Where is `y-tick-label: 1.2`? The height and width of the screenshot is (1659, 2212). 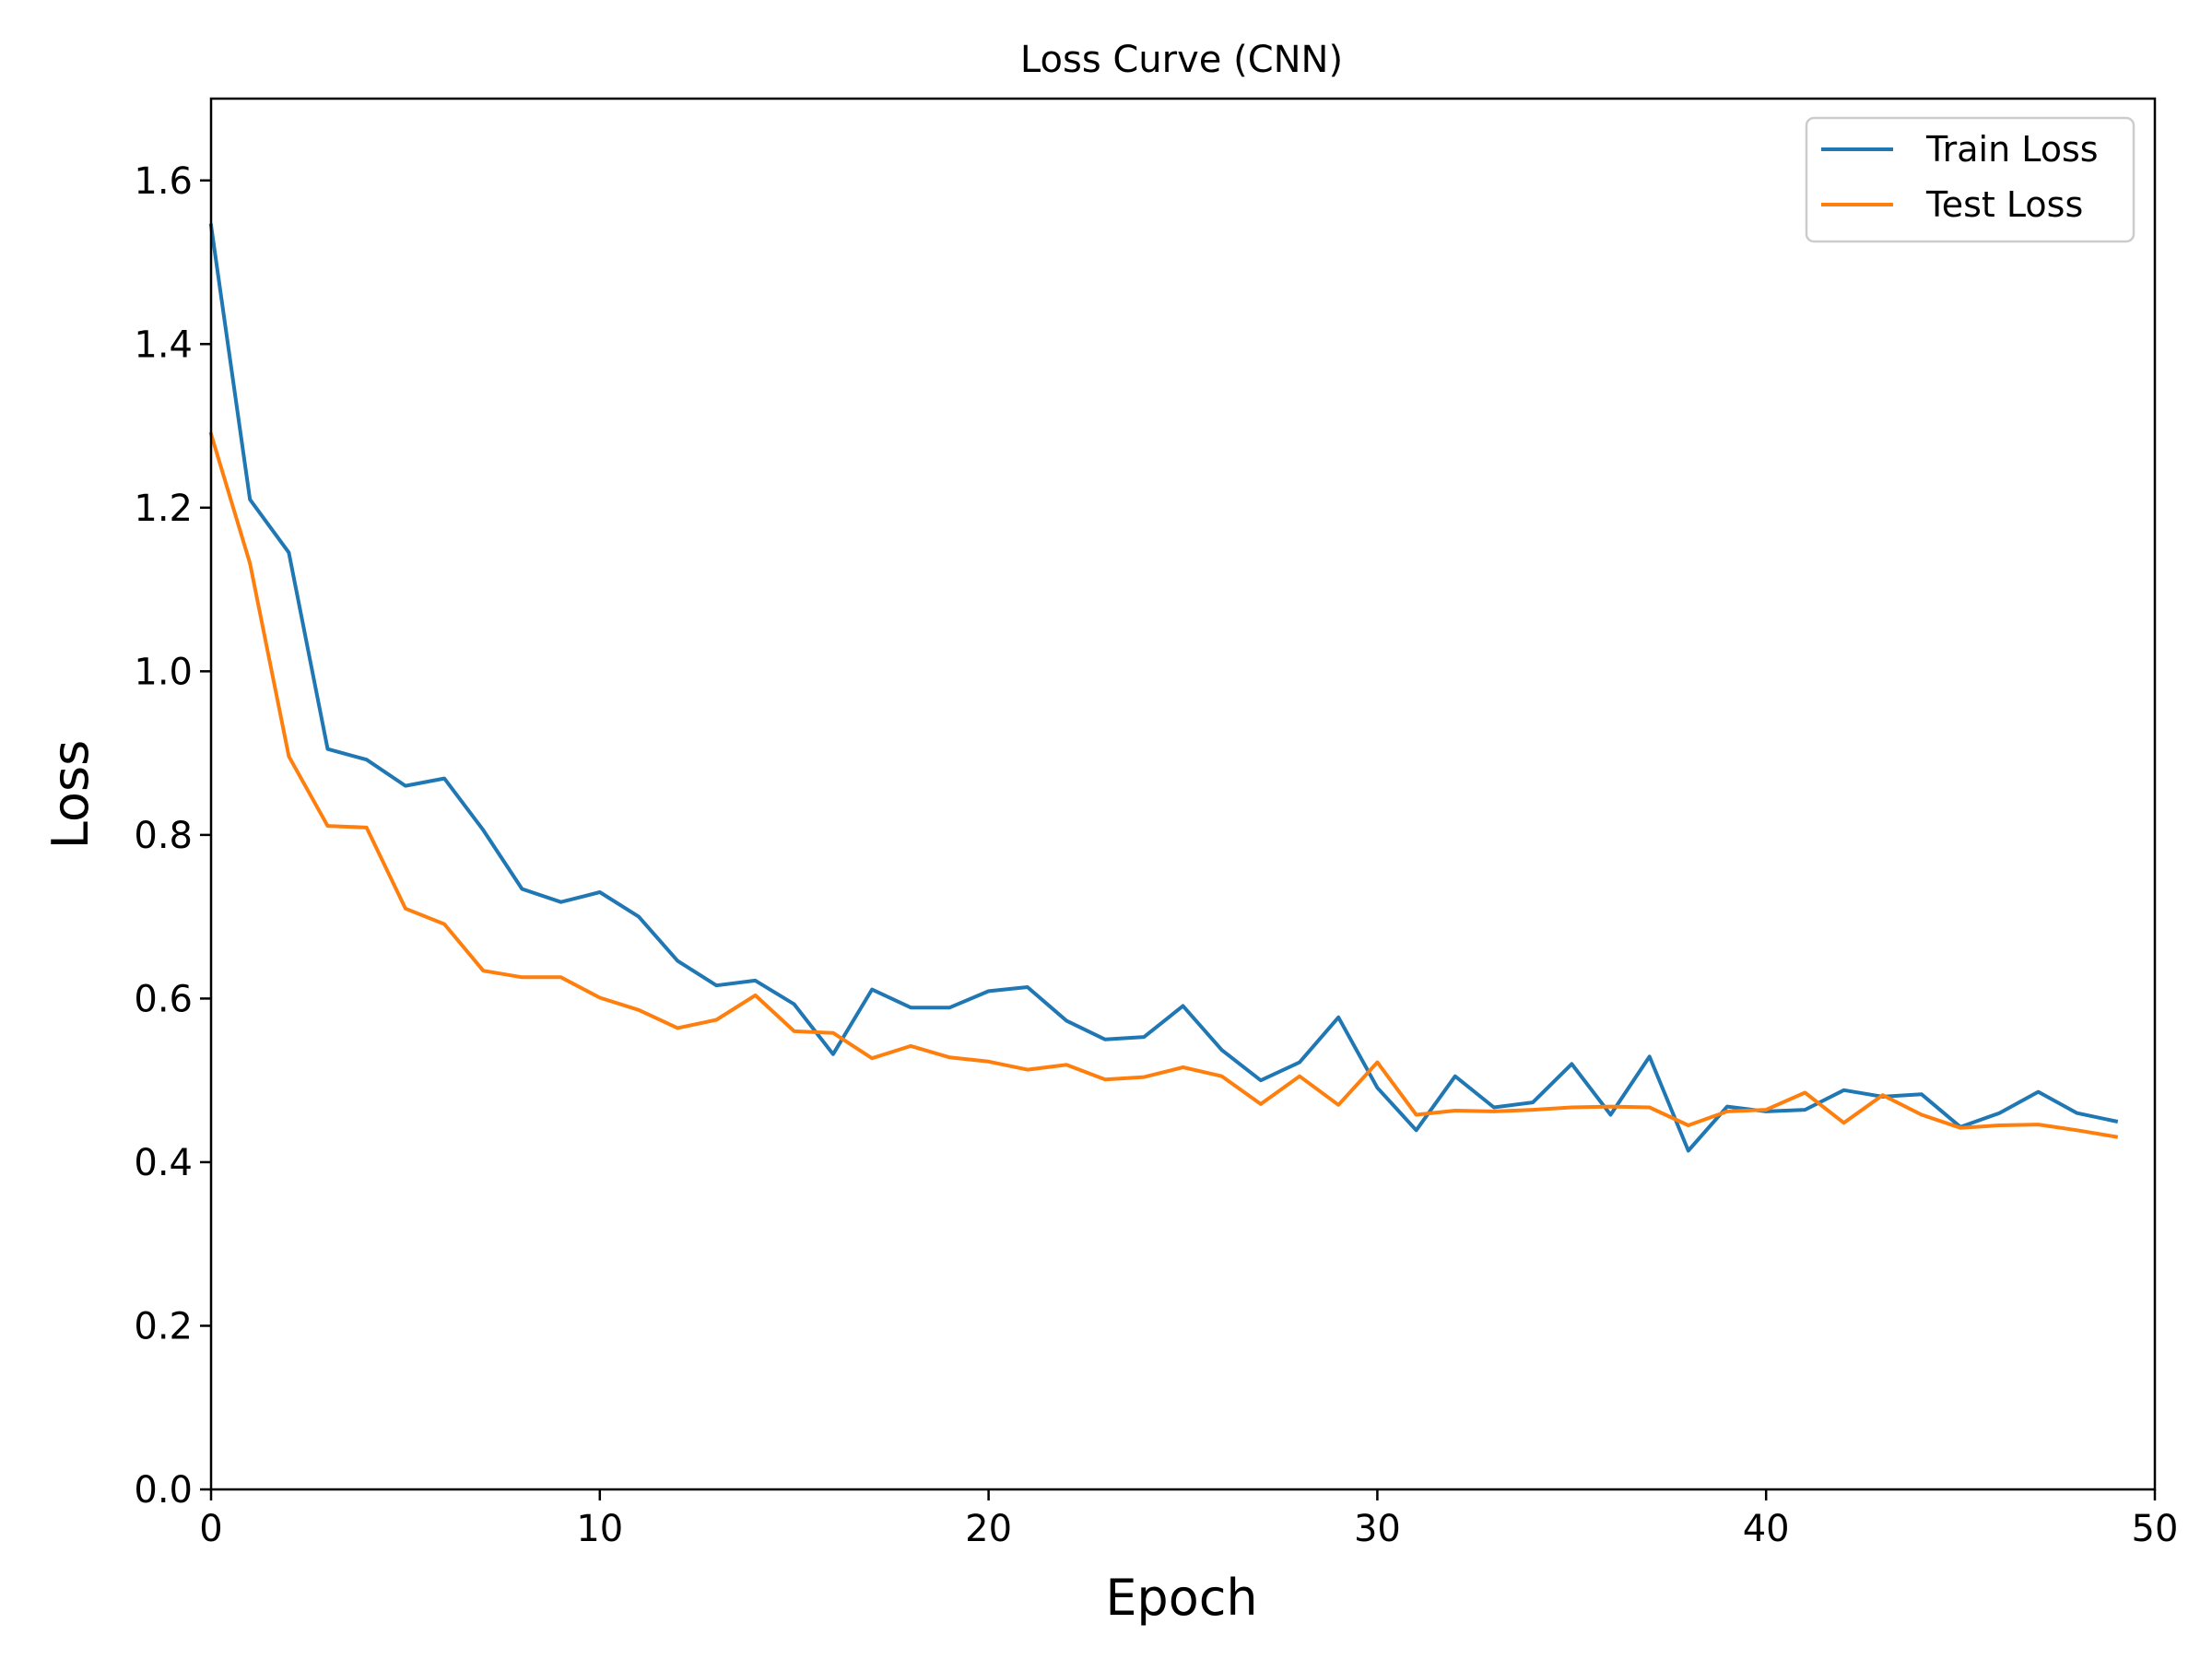 y-tick-label: 1.2 is located at coordinates (163, 509).